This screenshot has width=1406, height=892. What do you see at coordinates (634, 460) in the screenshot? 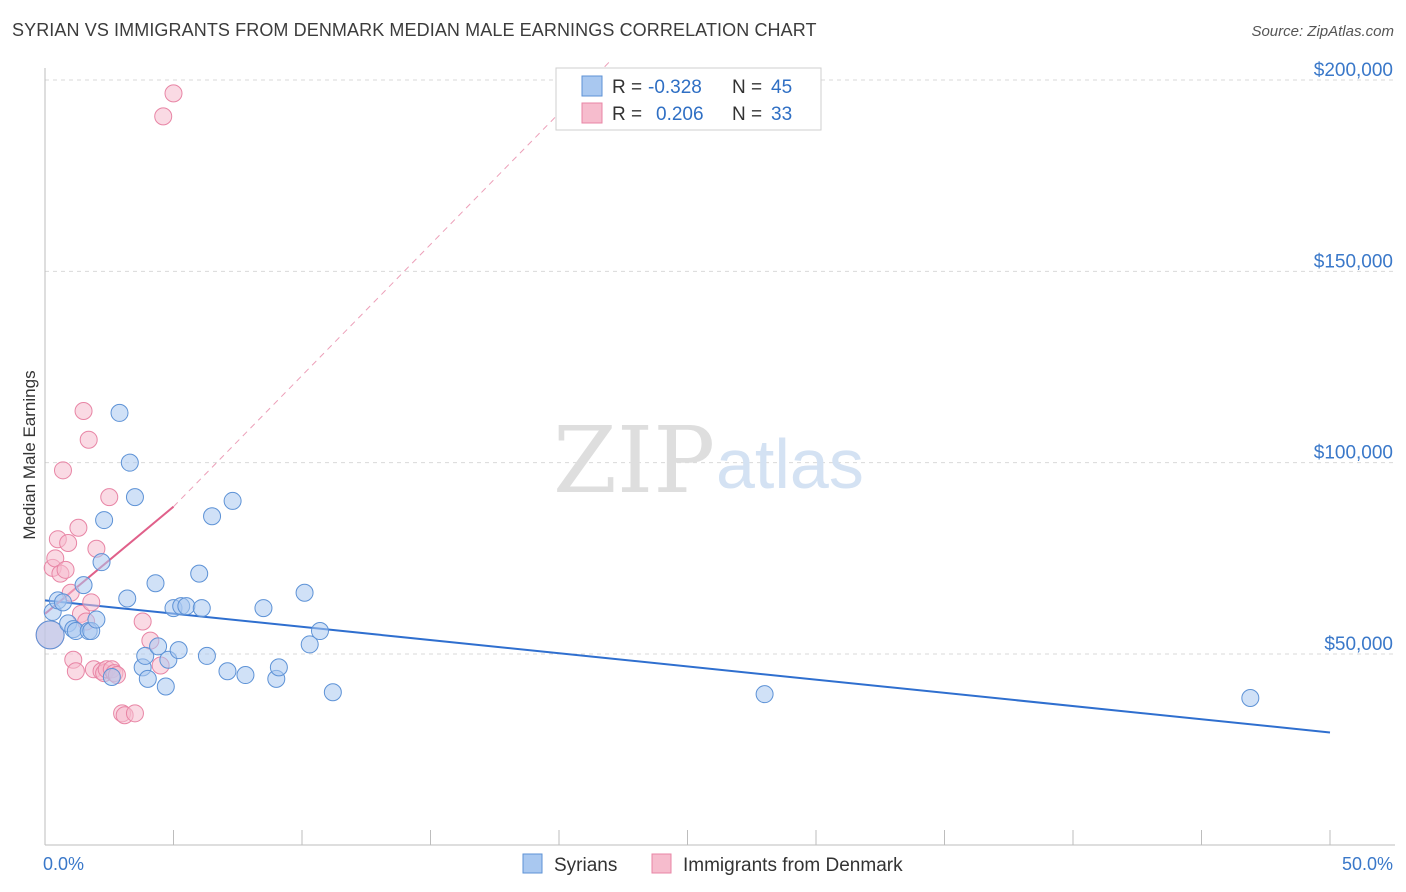
I see `watermark-zip: ZIP` at bounding box center [634, 460].